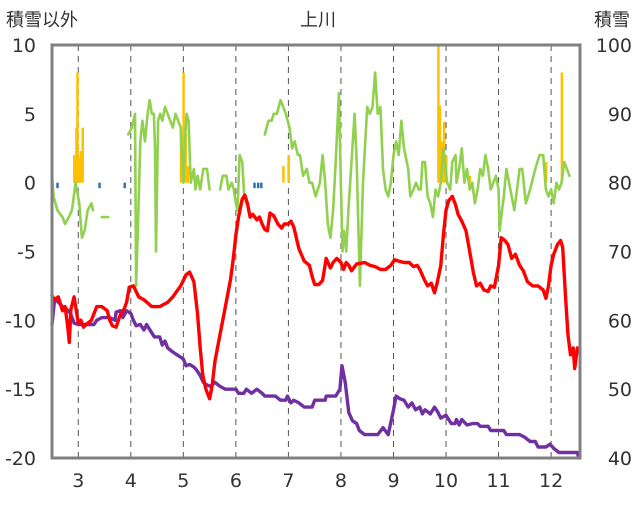 Image resolution: width=636 pixels, height=505 pixels. Describe the element at coordinates (236, 481) in the screenshot. I see `x-tick-label: 6` at that location.